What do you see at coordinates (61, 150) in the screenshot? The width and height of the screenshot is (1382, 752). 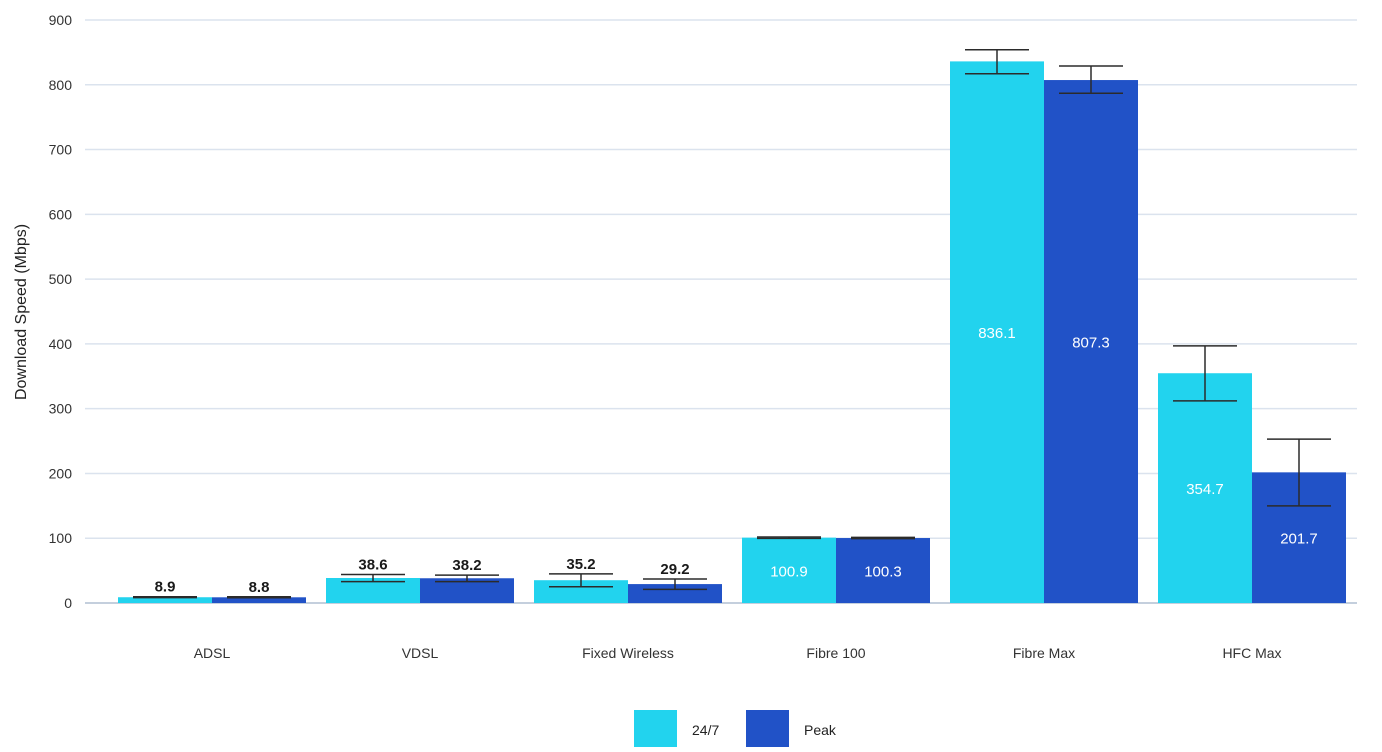 I see `y-tick-label: 700` at bounding box center [61, 150].